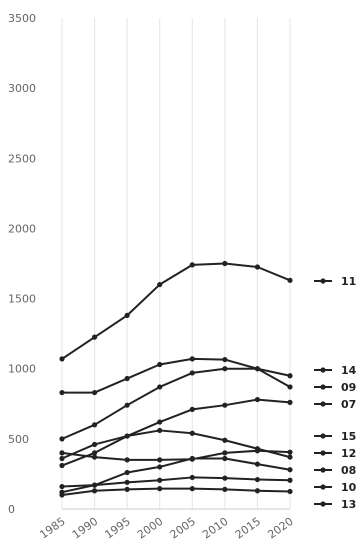 The width and height of the screenshot is (361, 551). I want to click on y-tick-label: 3500, so click(22, 18).